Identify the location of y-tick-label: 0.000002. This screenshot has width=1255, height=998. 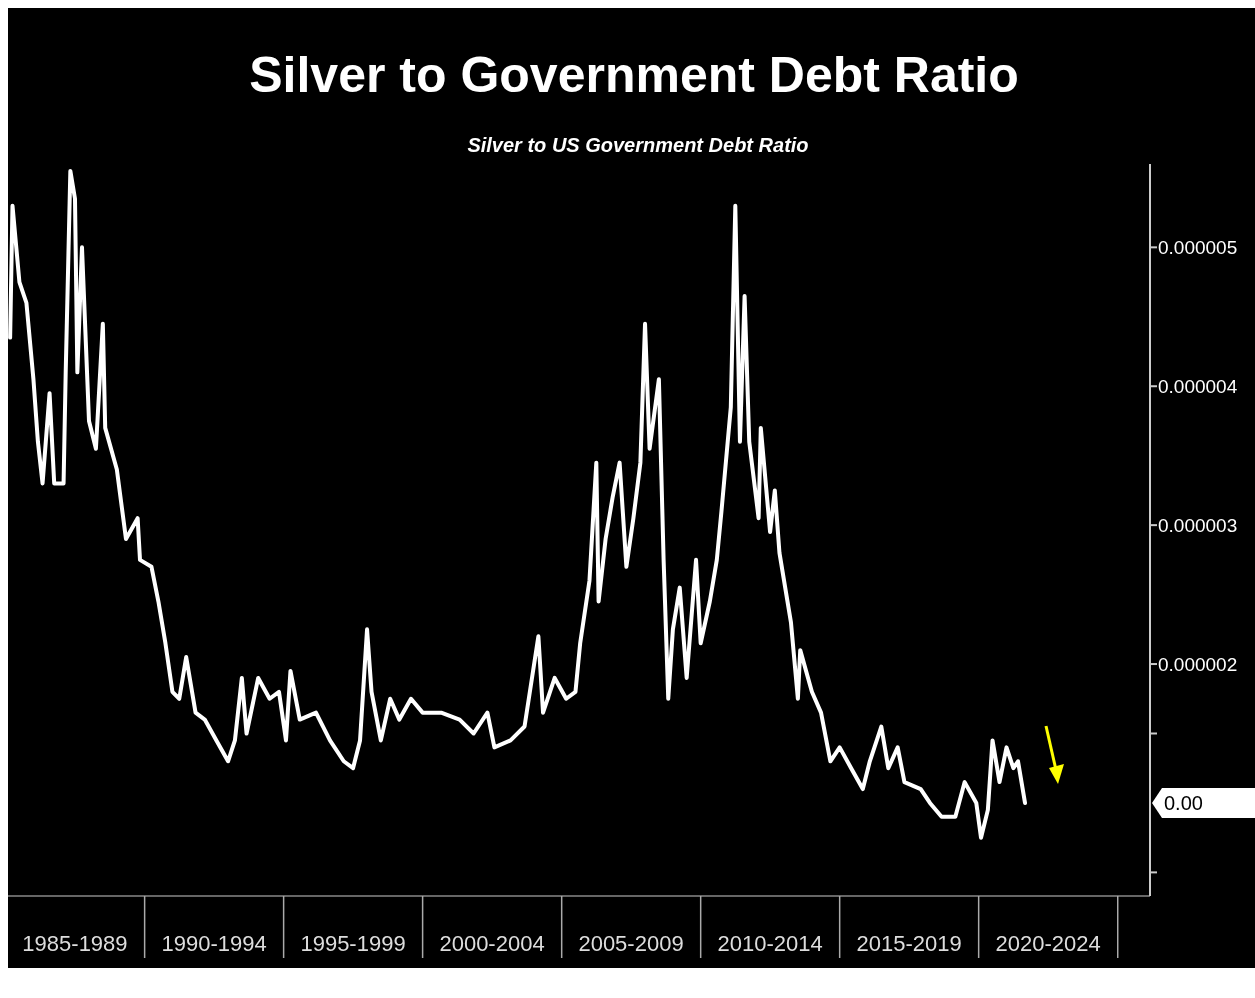
(1198, 664).